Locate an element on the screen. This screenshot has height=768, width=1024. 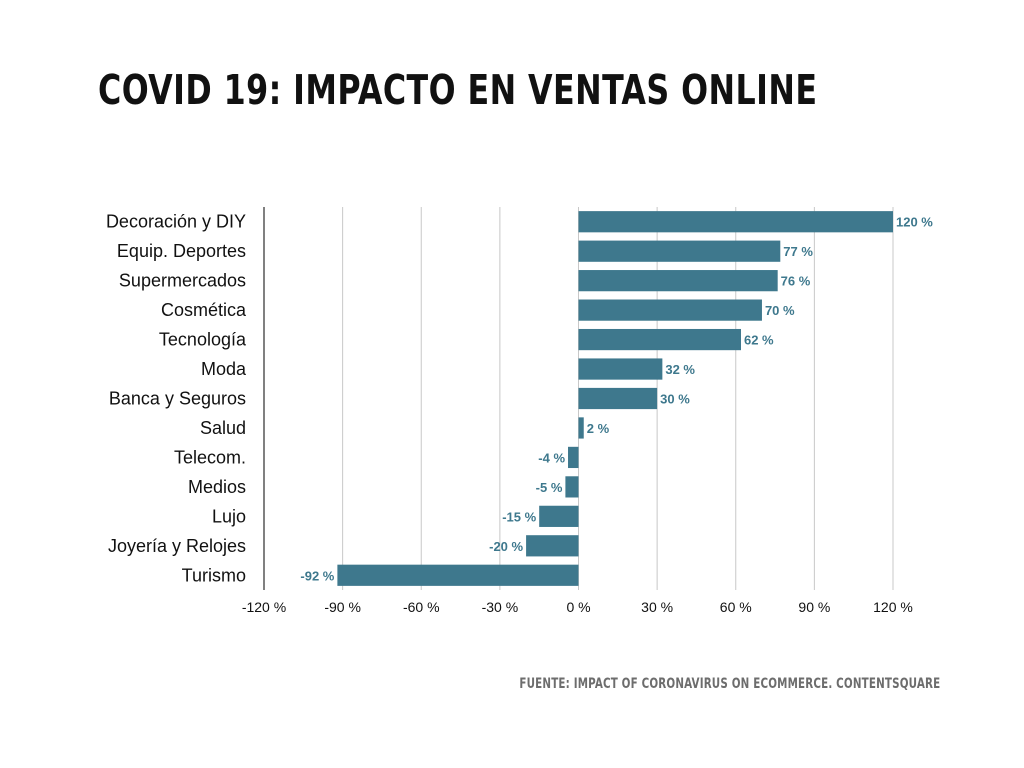
data-label: -4 % is located at coordinates (551, 457).